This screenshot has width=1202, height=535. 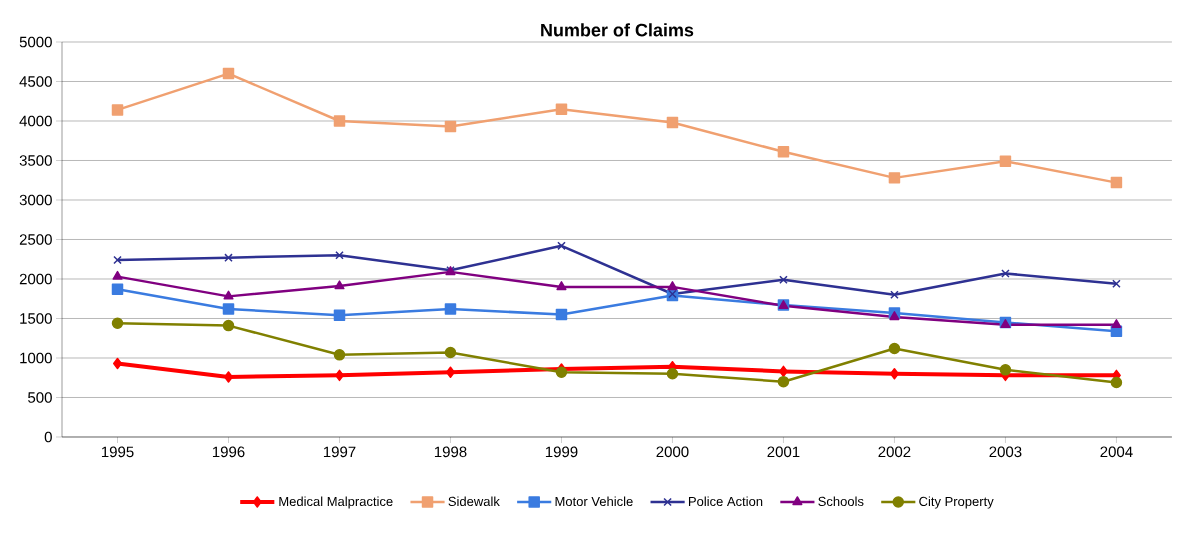 What do you see at coordinates (117, 452) in the screenshot?
I see `x-tick-label: 1995` at bounding box center [117, 452].